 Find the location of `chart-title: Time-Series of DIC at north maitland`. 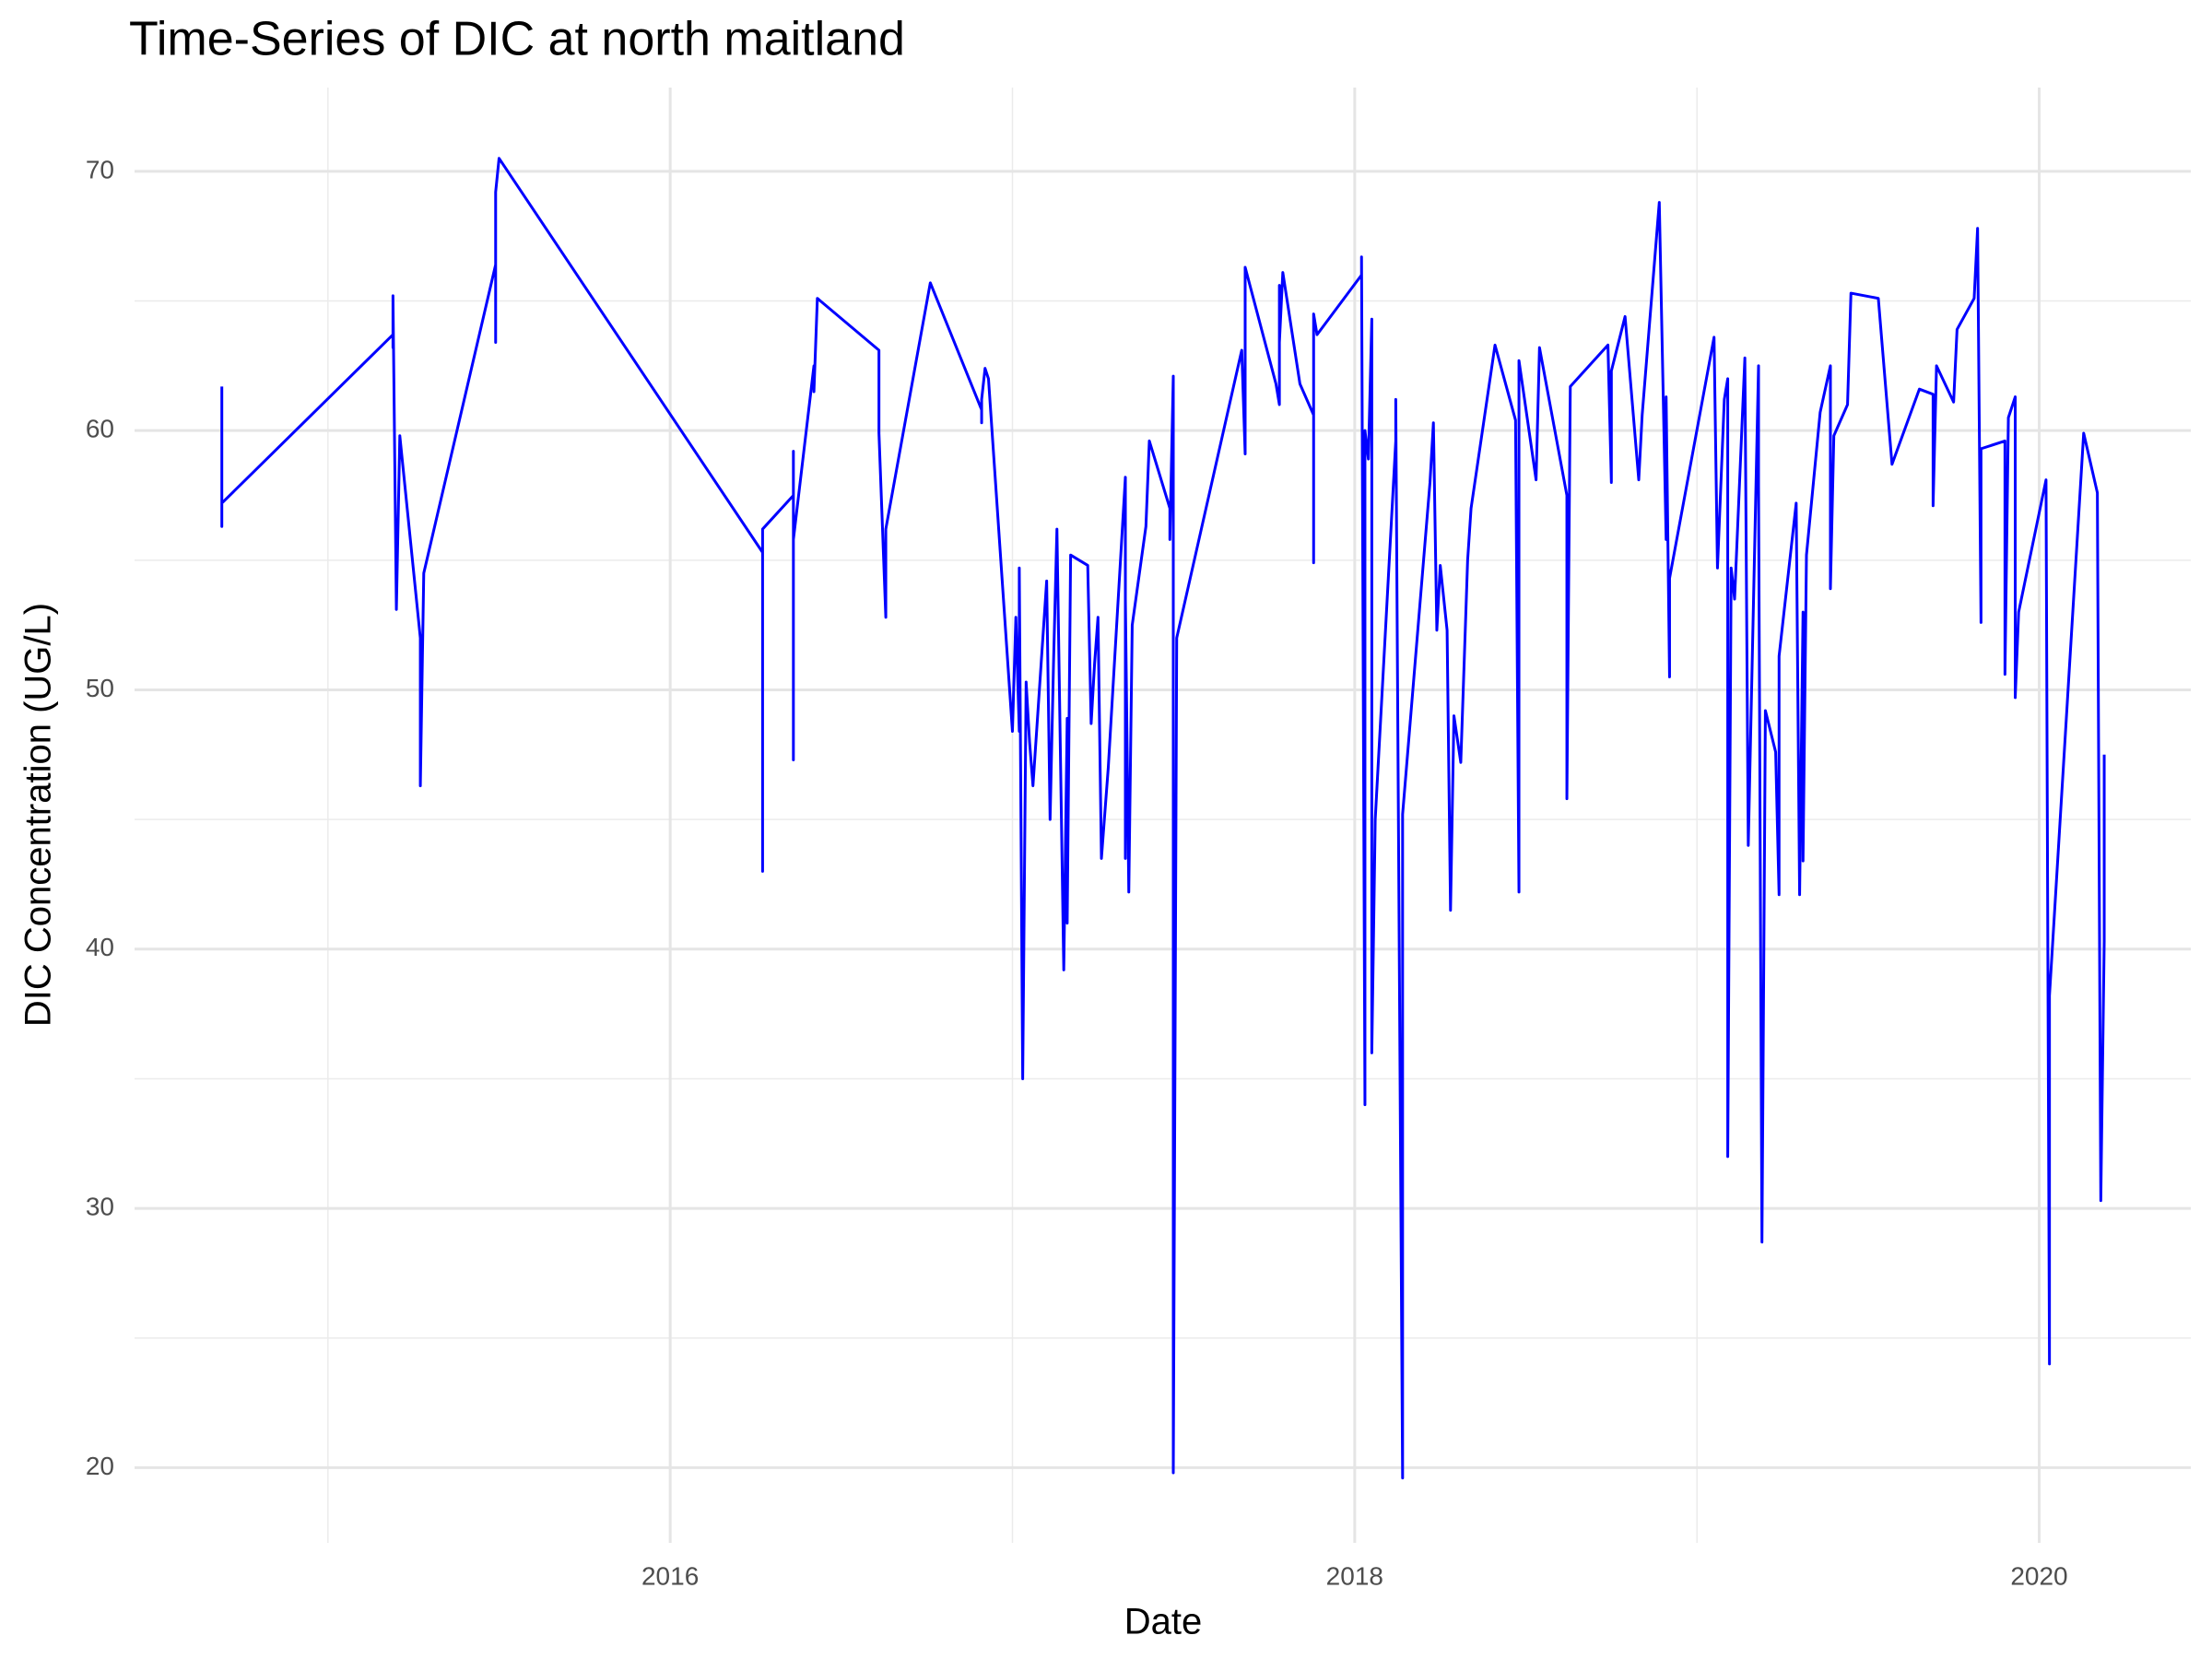

chart-title: Time-Series of DIC at north maitland is located at coordinates (517, 39).